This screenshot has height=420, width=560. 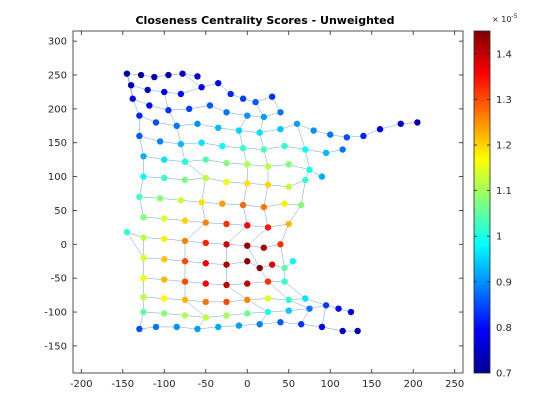 What do you see at coordinates (504, 282) in the screenshot?
I see `colorbar-tick-label: 0.9` at bounding box center [504, 282].